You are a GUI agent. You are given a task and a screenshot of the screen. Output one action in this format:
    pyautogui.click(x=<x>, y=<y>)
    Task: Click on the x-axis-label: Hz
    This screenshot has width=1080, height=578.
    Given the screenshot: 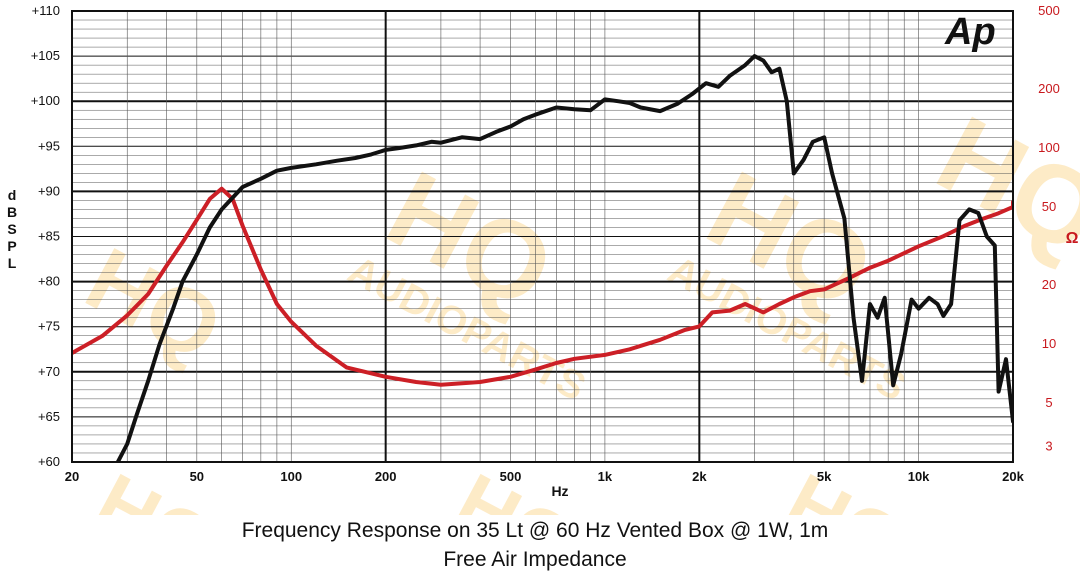 What is the action you would take?
    pyautogui.click(x=559, y=491)
    